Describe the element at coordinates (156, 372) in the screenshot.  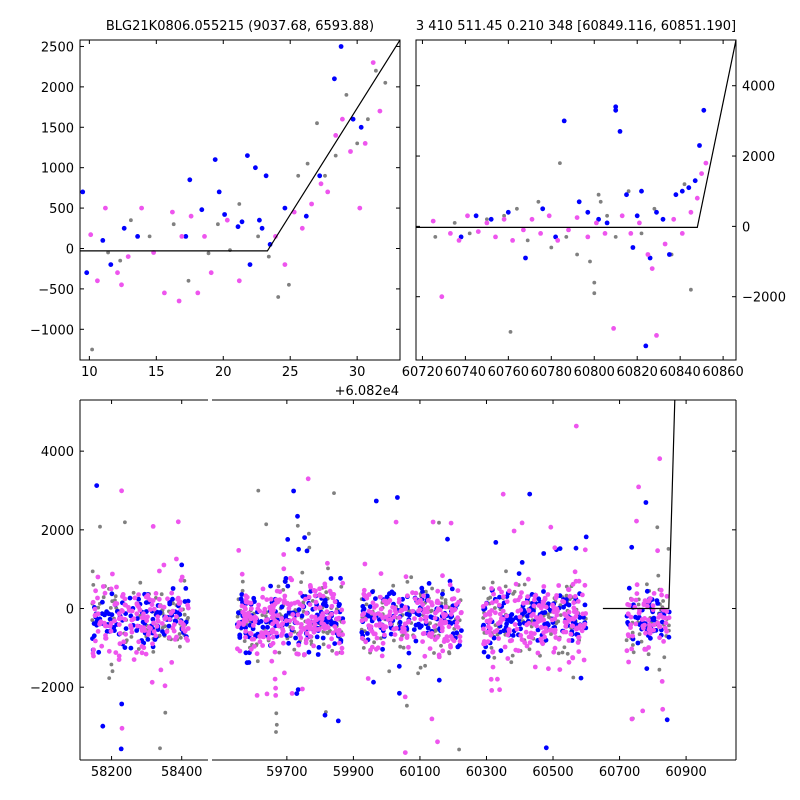
I see `x-tick-label: 15` at that location.